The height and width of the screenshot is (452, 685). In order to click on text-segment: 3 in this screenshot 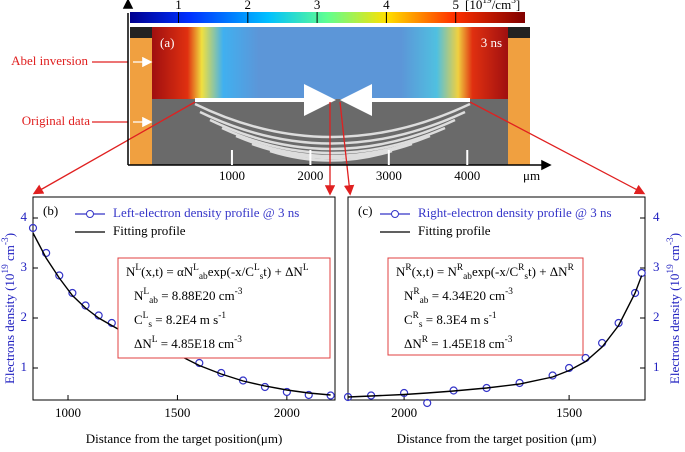, I will do `click(513, 3)`.